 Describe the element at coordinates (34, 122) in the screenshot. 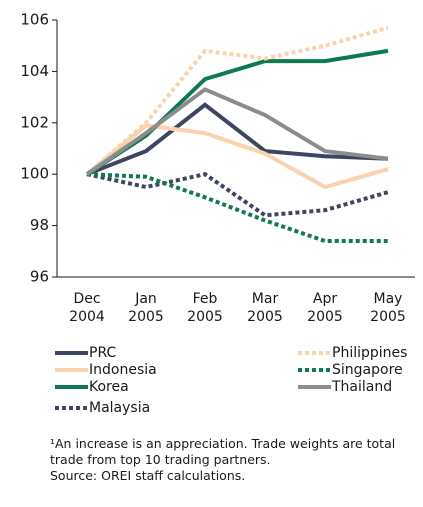

I see `y-tick-label: 102` at that location.